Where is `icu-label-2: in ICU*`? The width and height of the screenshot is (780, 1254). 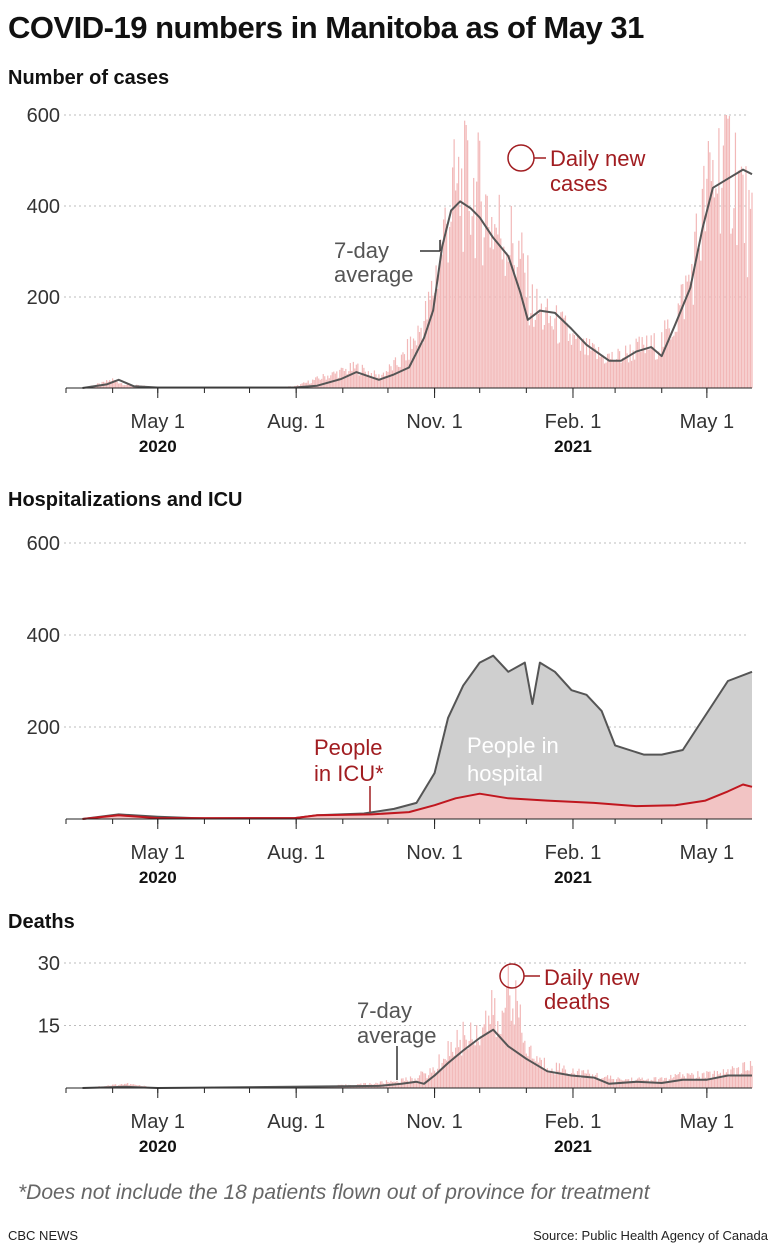 icu-label-2: in ICU* is located at coordinates (349, 773).